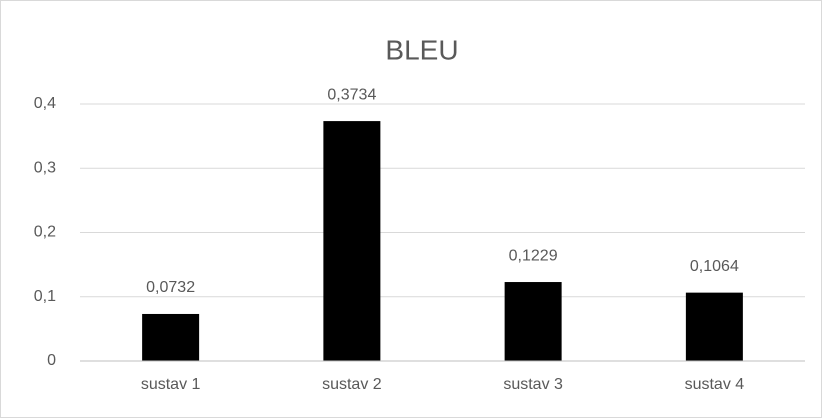 This screenshot has height=418, width=822. I want to click on data-label: 0,0732, so click(170, 287).